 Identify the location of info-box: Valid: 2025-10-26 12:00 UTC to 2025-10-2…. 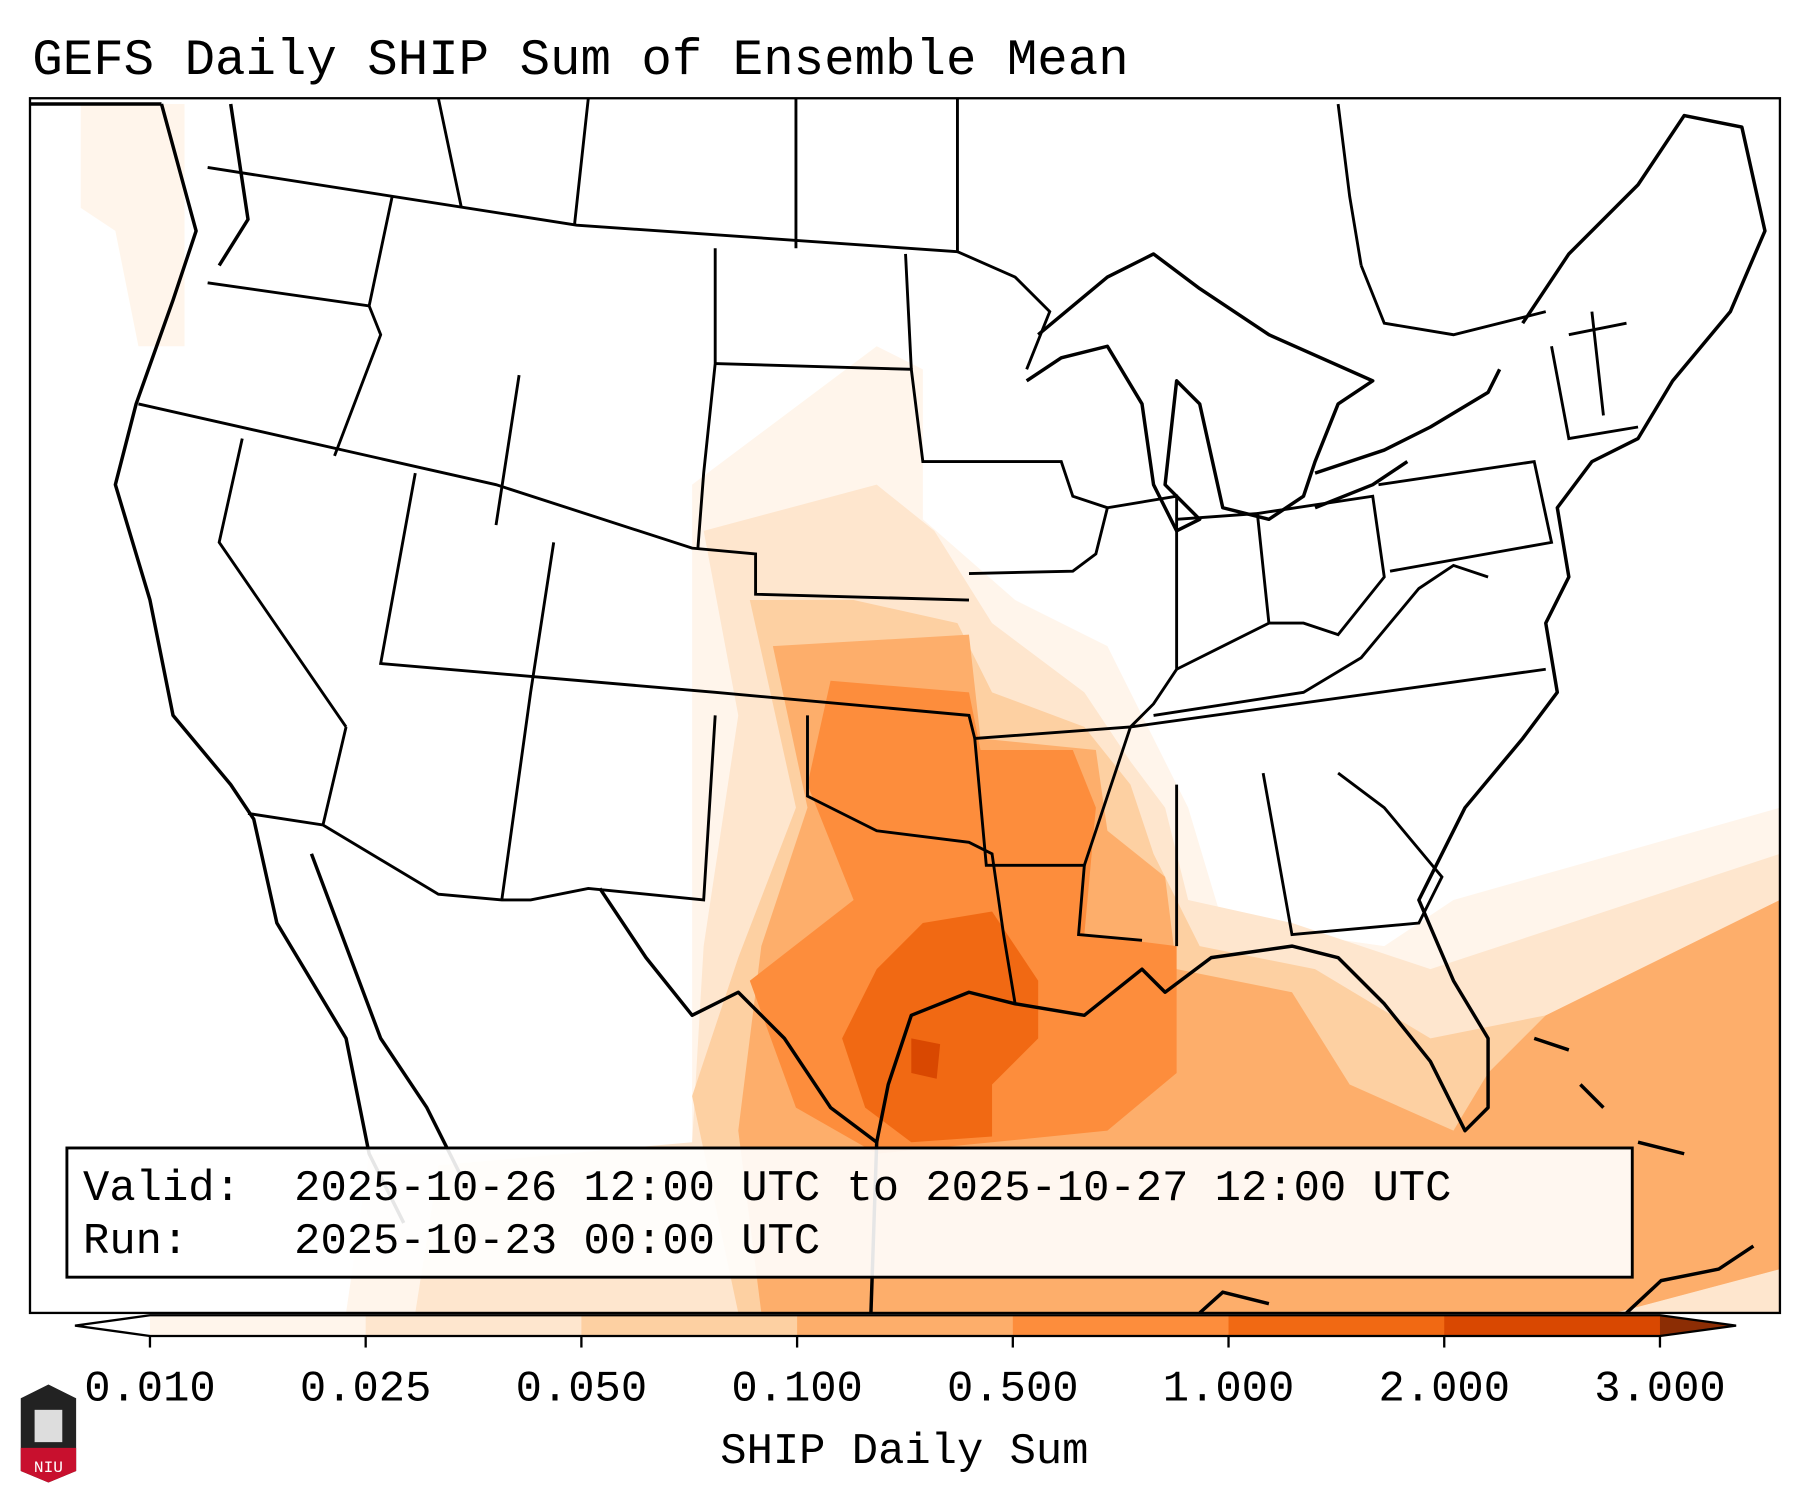
(849, 1212).